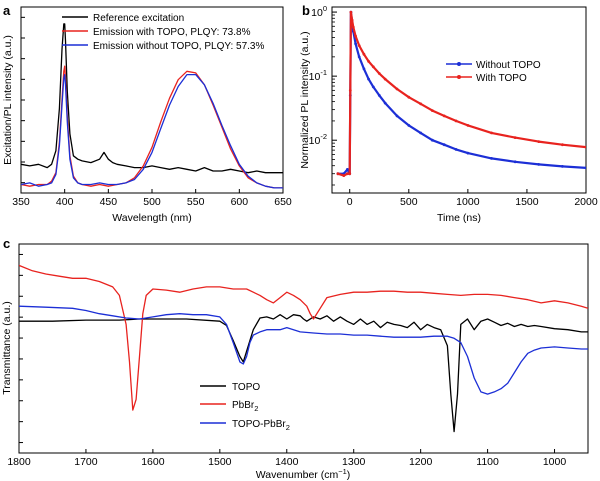  Describe the element at coordinates (318, 75) in the screenshot. I see `b-ytick-label-1: 10⁻¹` at that location.